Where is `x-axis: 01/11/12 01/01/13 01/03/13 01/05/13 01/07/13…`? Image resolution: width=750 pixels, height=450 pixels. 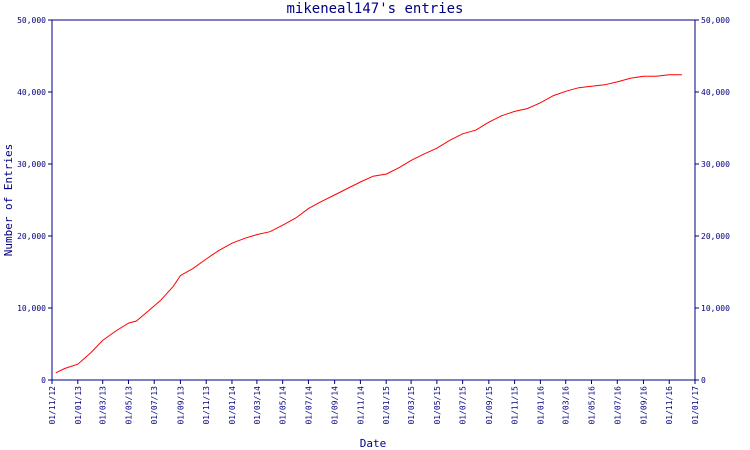 x-axis: 01/11/12 01/01/13 01/03/13 01/05/13 01/07/13… is located at coordinates (374, 402).